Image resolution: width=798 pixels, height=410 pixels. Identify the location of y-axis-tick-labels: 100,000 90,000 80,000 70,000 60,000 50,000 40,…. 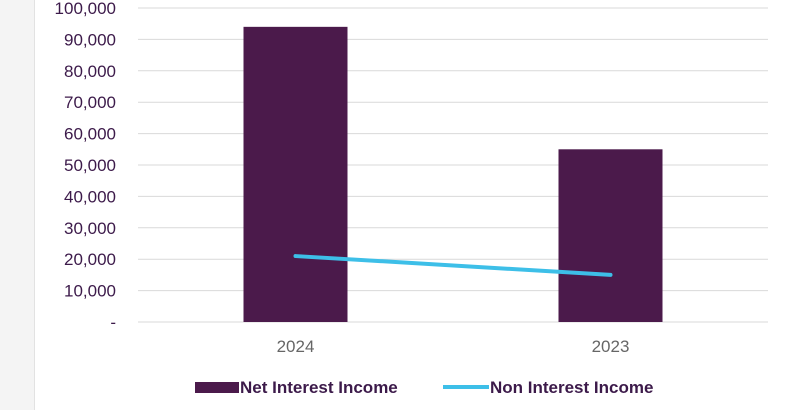
(85, 166).